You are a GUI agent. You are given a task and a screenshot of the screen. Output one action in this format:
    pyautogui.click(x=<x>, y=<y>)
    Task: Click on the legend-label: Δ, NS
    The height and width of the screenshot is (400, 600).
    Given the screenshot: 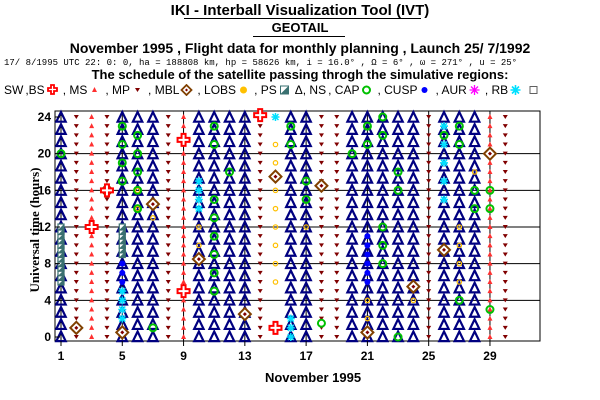 What is the action you would take?
    pyautogui.click(x=310, y=90)
    